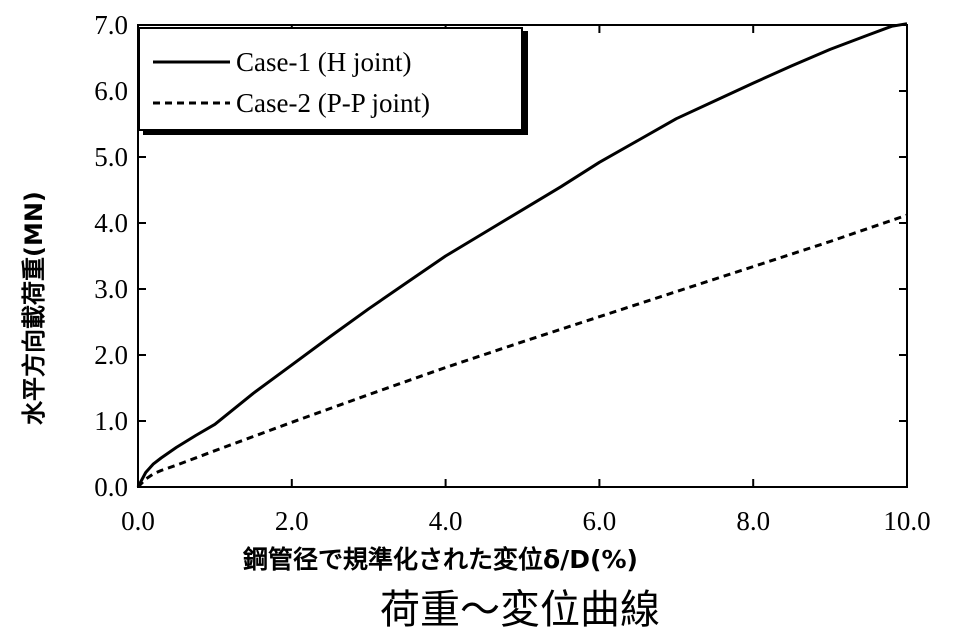 The width and height of the screenshot is (956, 632). Describe the element at coordinates (440, 559) in the screenshot. I see `x-axis-label: 鋼管径で規準化された変位δ/D(%)` at that location.